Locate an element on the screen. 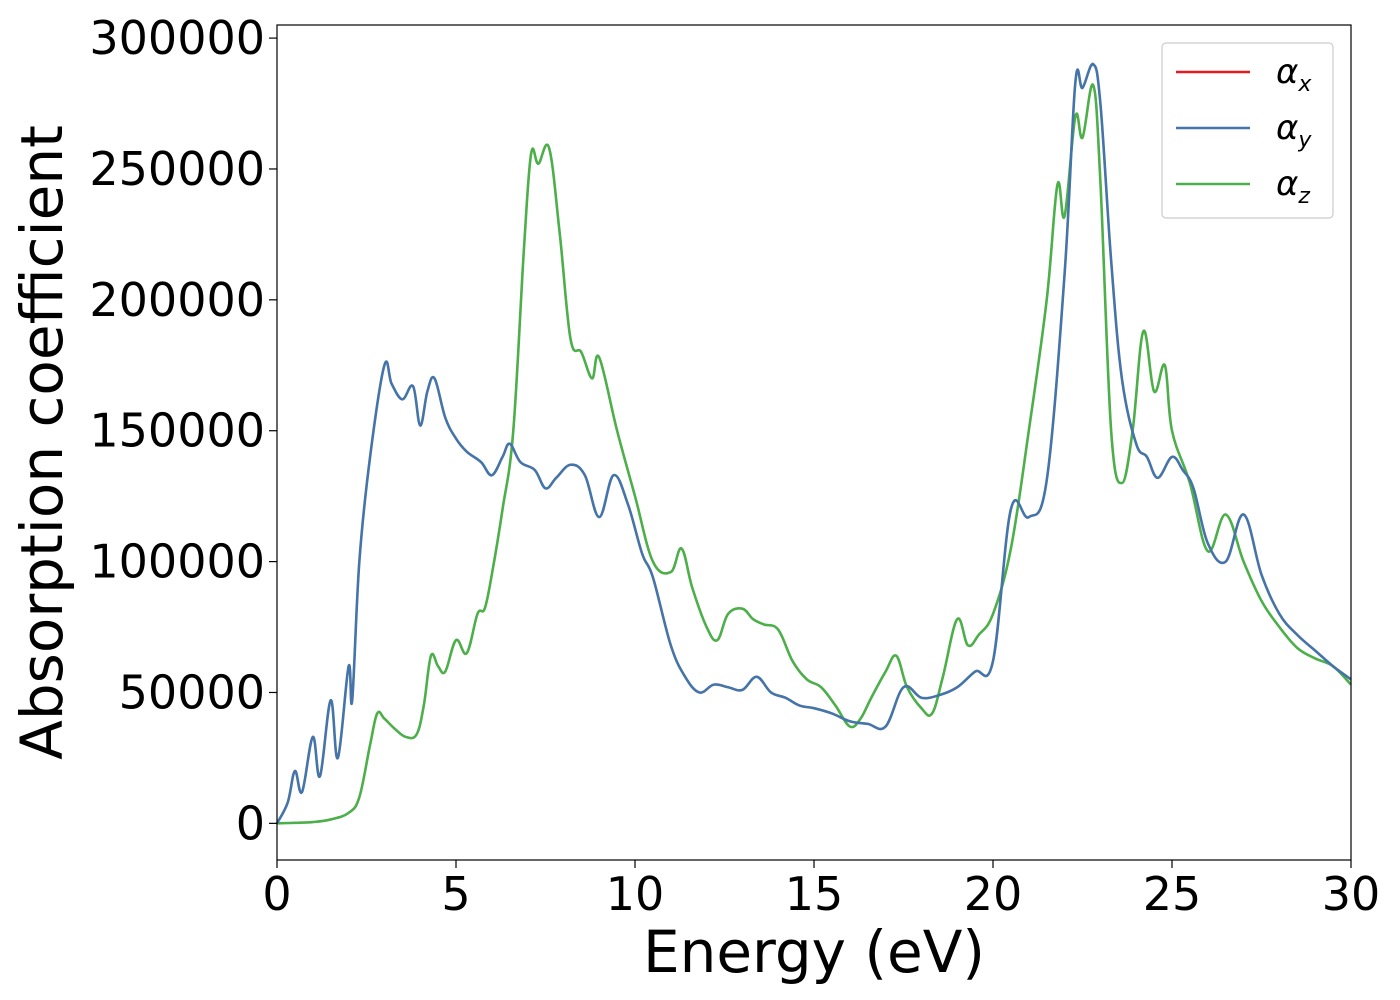 Image resolution: width=1400 pixels, height=1000 pixels. y-tick-label: 100000 is located at coordinates (177, 562).